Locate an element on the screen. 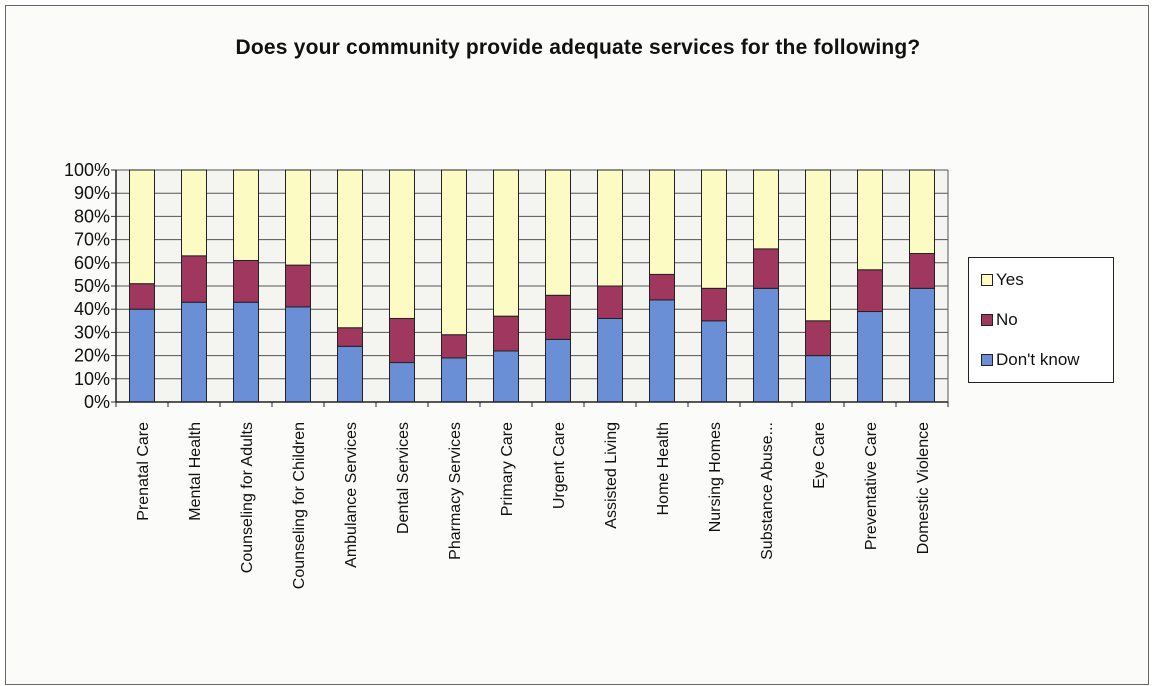 The width and height of the screenshot is (1156, 686). legend-swatch-no is located at coordinates (987, 320).